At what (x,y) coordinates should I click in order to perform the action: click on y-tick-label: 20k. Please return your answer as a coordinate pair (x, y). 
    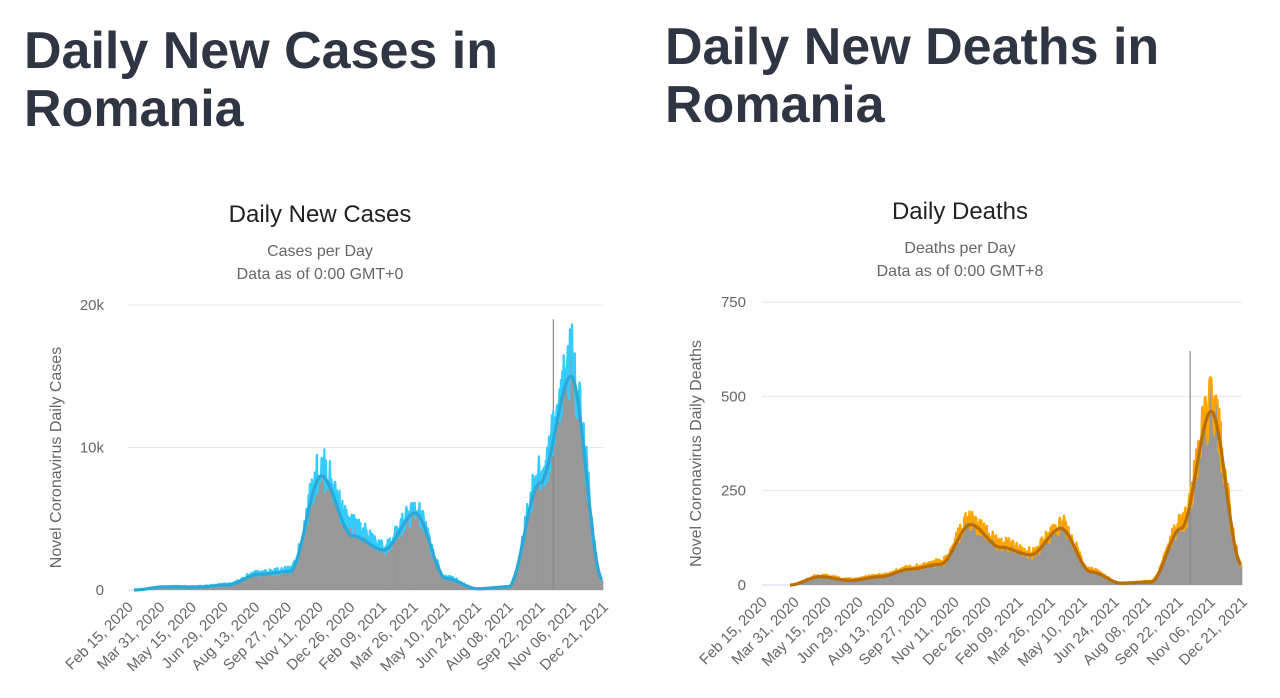
    Looking at the image, I should click on (92, 305).